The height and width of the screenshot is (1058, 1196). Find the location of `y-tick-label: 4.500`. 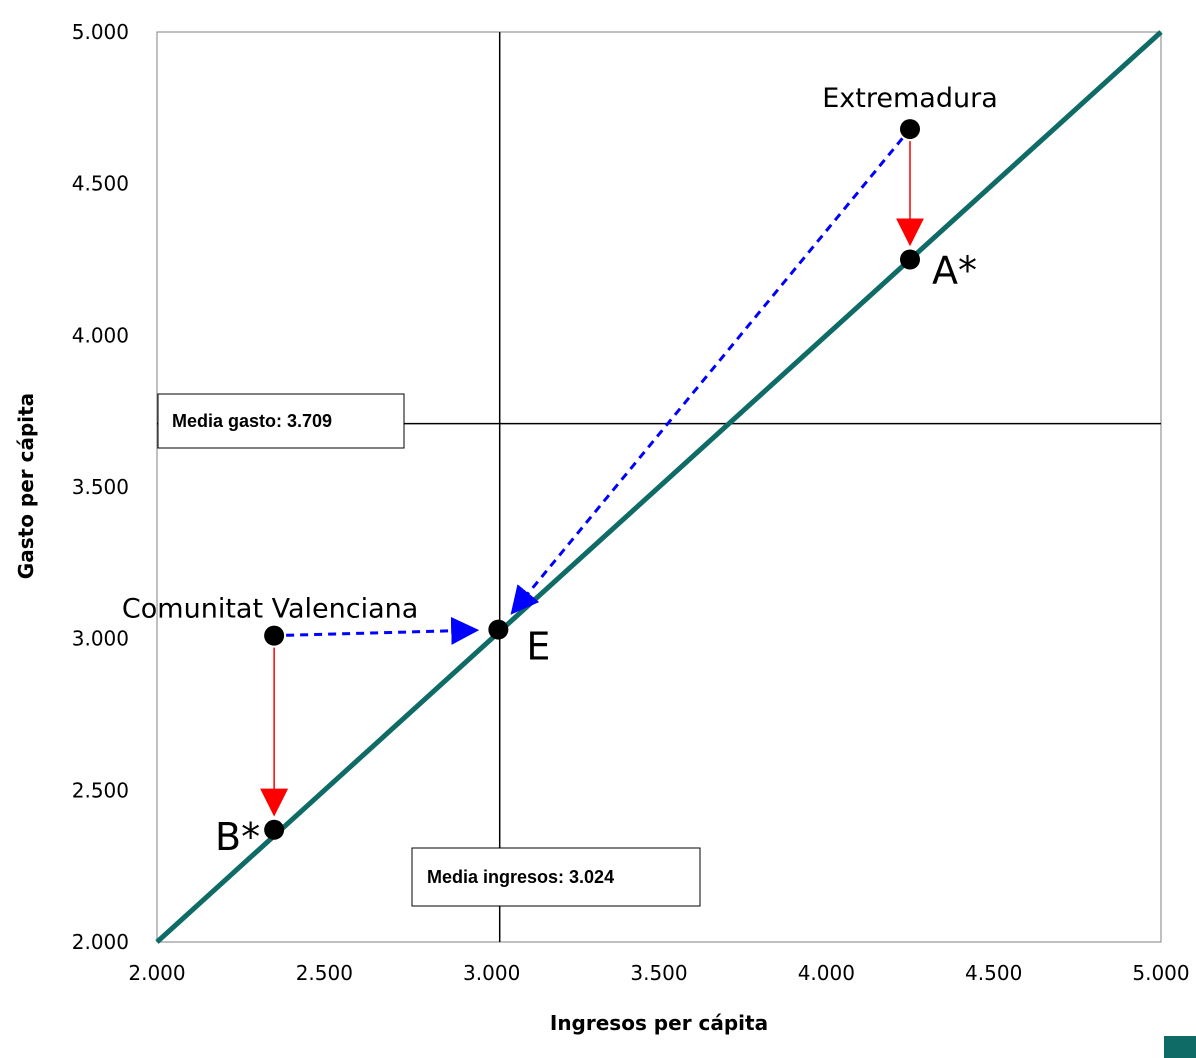

y-tick-label: 4.500 is located at coordinates (100, 184).